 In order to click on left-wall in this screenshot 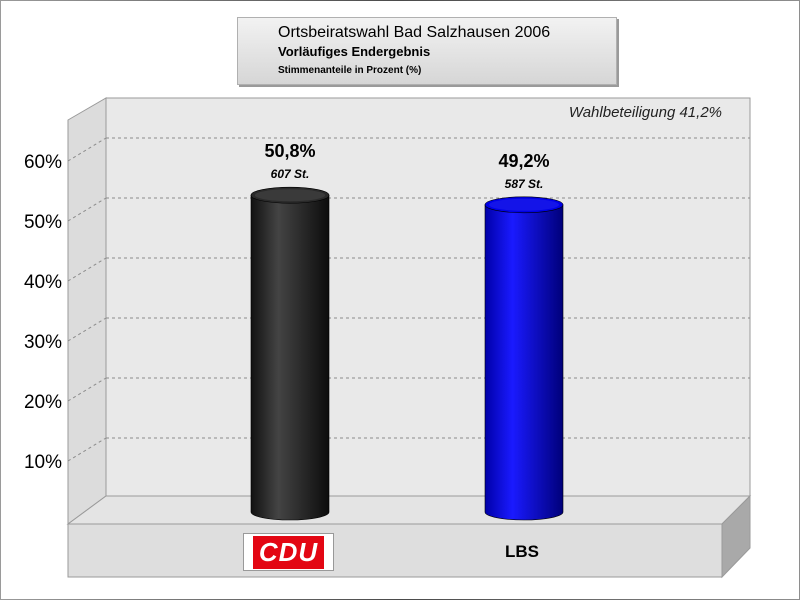, I will do `click(87, 311)`.